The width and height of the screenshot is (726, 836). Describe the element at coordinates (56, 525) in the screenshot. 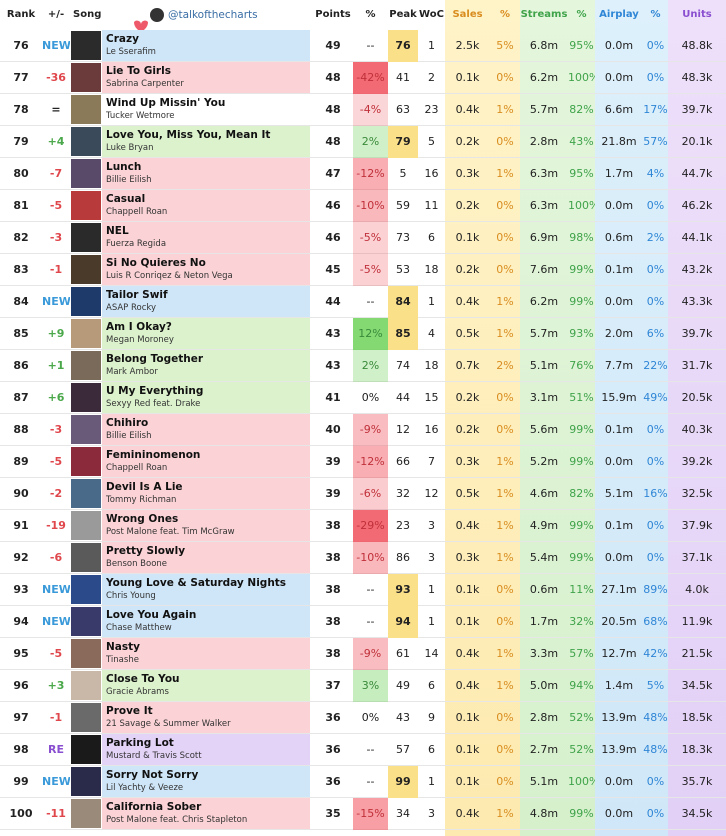

I see `cell: -19` at that location.